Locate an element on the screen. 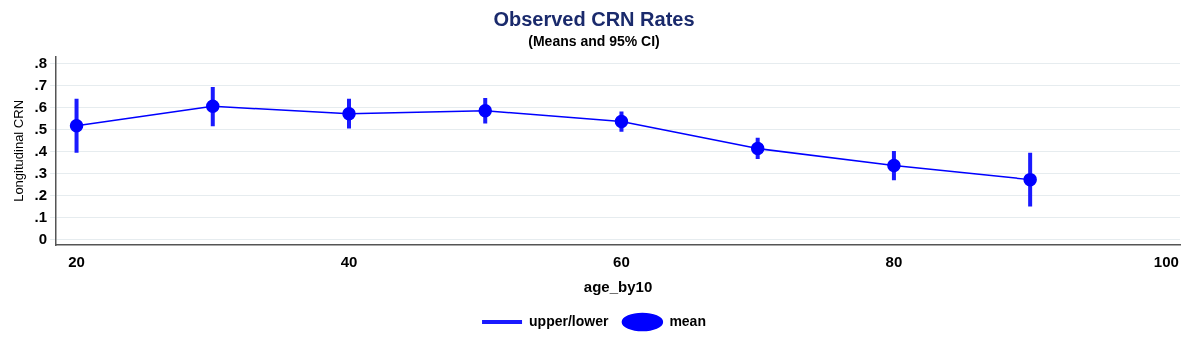 Image resolution: width=1200 pixels, height=347 pixels. y-tick-label: .1 is located at coordinates (41, 216).